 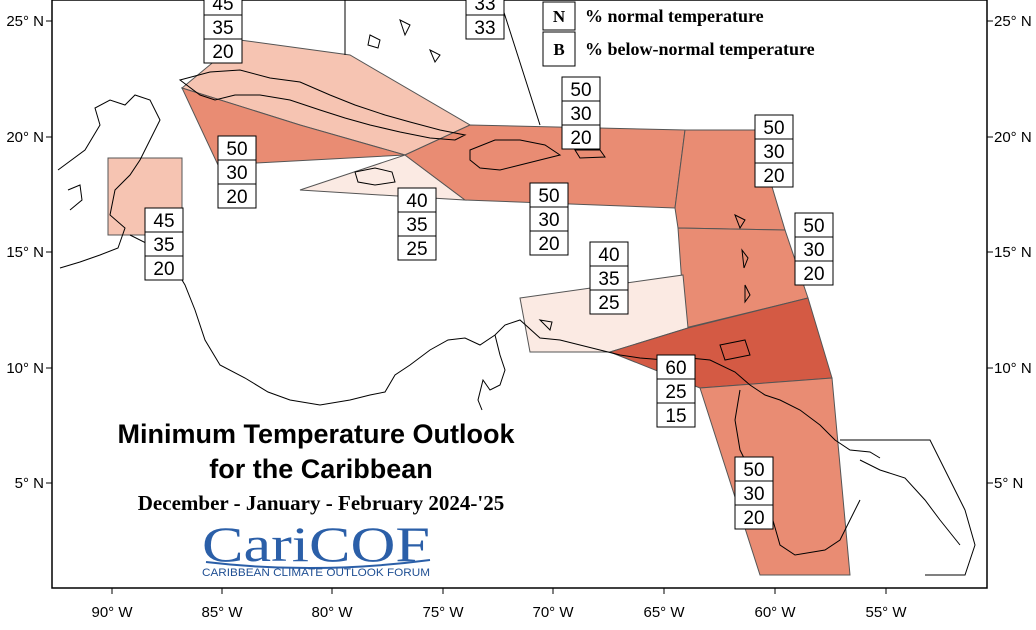 I want to click on x-tick-label: 80° W, so click(x=332, y=612).